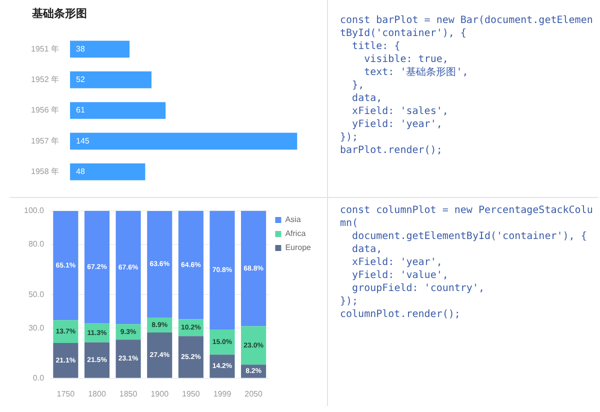 The height and width of the screenshot is (412, 600). What do you see at coordinates (36, 327) in the screenshot?
I see `y-tick-label: 30.0` at bounding box center [36, 327].